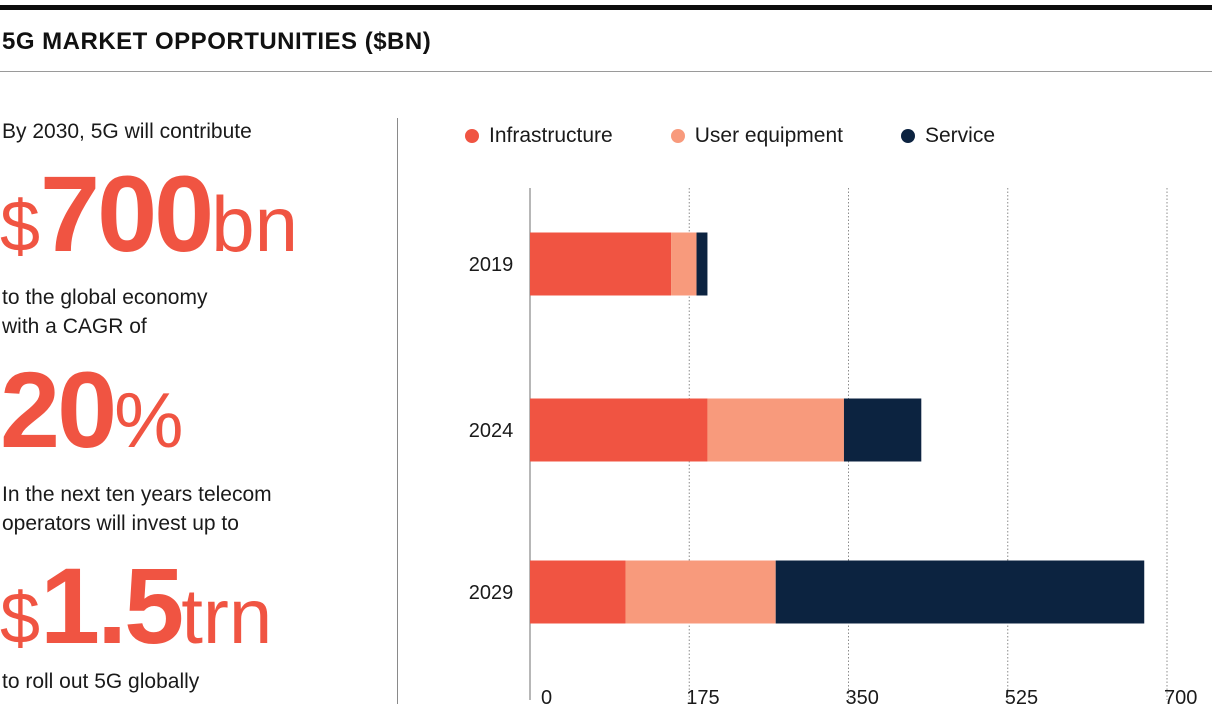  What do you see at coordinates (20, 227) in the screenshot?
I see `stat-700bn-symbol: $` at bounding box center [20, 227].